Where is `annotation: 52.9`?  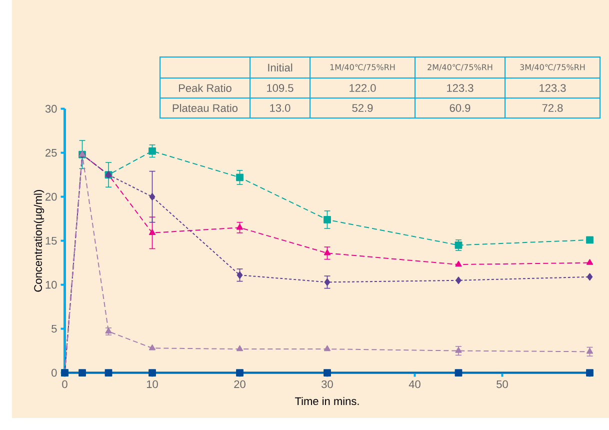
annotation: 52.9 is located at coordinates (362, 108).